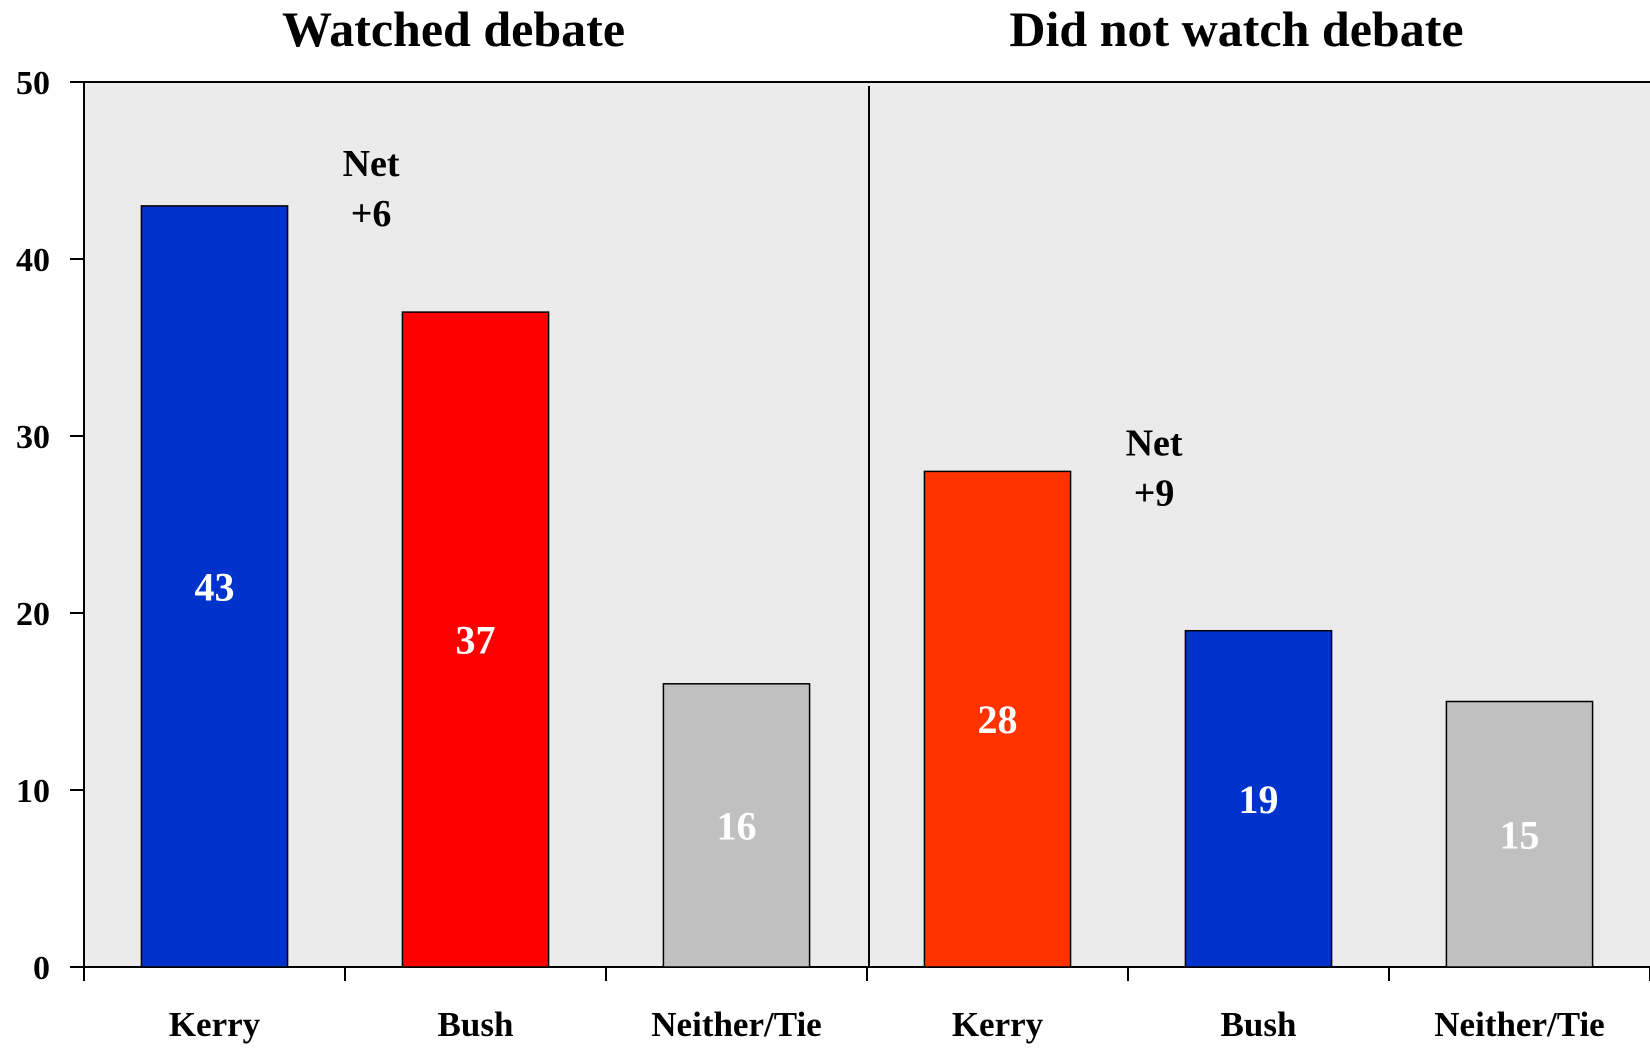  What do you see at coordinates (1236, 29) in the screenshot?
I see `panel-title: Did not watch debate` at bounding box center [1236, 29].